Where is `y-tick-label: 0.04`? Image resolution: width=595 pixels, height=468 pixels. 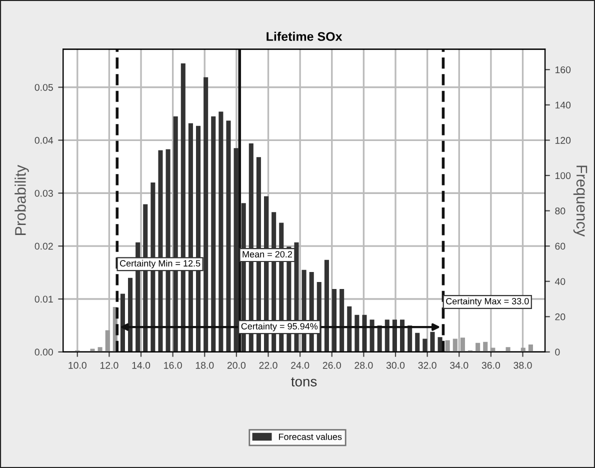 y-tick-label: 0.04 is located at coordinates (44, 140).